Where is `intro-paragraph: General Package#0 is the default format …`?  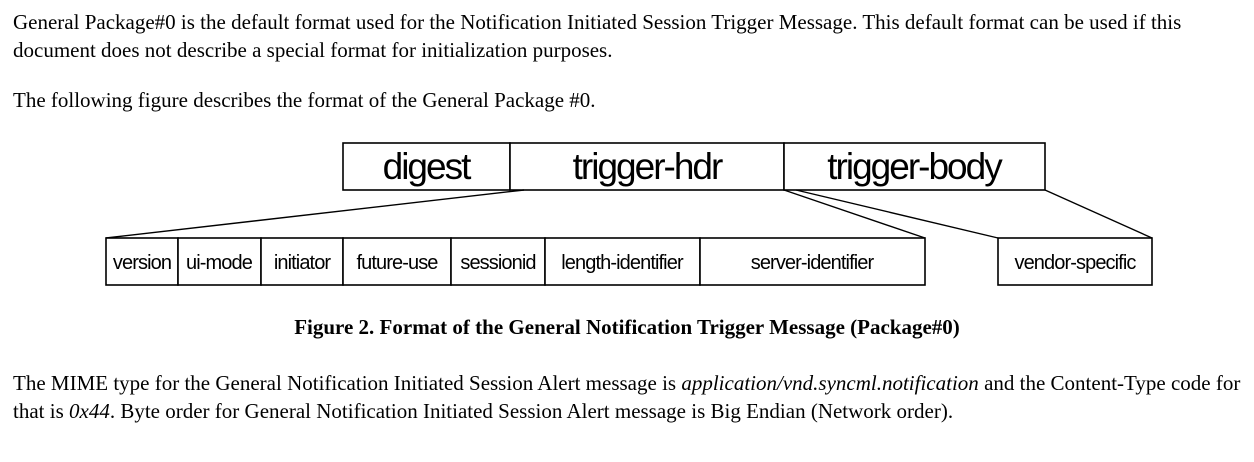
intro-paragraph: General Package#0 is the default format … is located at coordinates (597, 36).